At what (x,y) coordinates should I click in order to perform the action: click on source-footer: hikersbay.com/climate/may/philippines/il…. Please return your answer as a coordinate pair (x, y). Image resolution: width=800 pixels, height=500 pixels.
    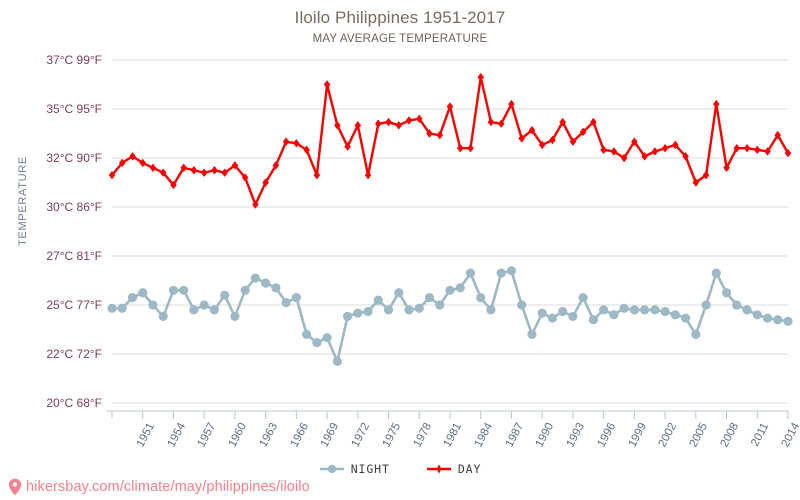
    Looking at the image, I should click on (159, 487).